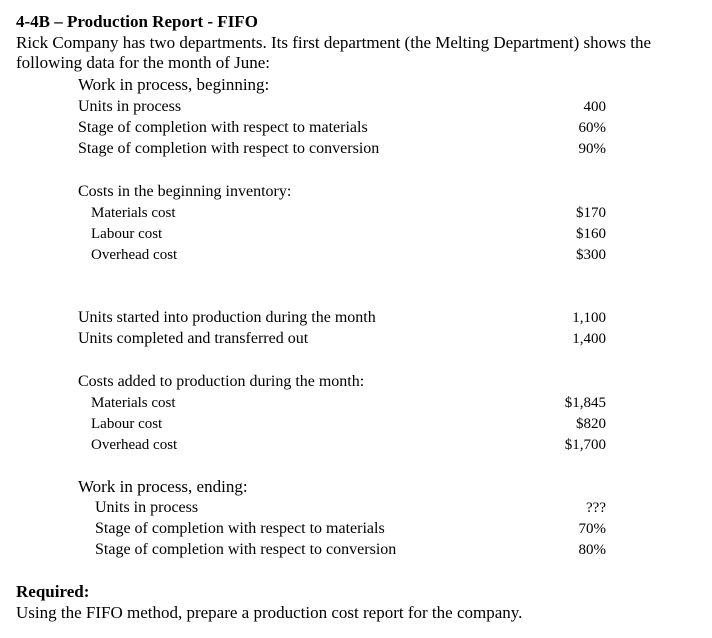 Image resolution: width=712 pixels, height=638 pixels. Describe the element at coordinates (591, 213) in the screenshot. I see `beginning-materials-value: $170` at that location.